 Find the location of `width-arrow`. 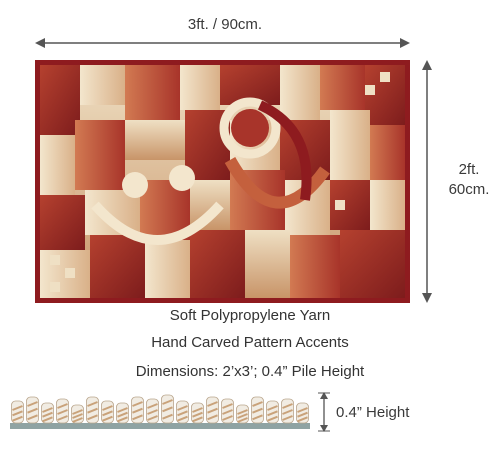

width-arrow is located at coordinates (222, 43).